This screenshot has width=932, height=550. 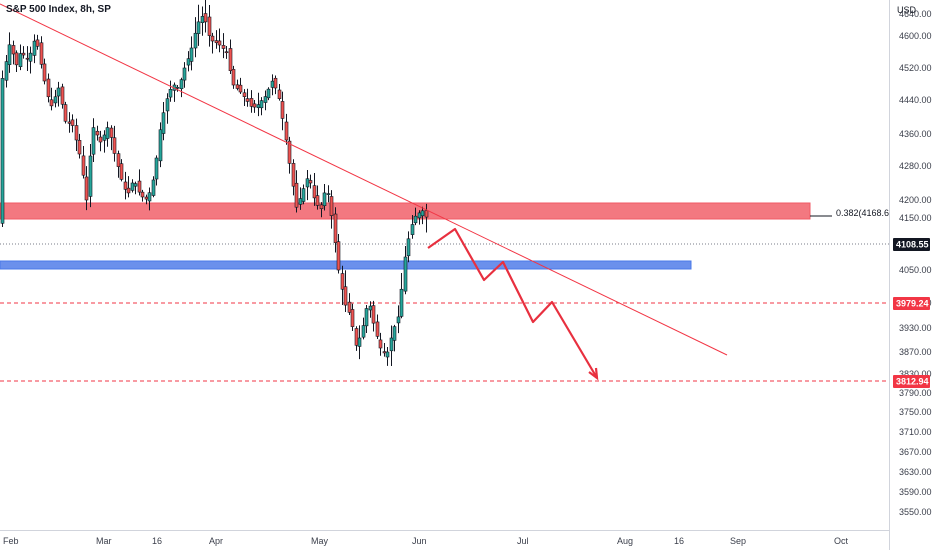 What do you see at coordinates (915, 166) in the screenshot?
I see `price-tick-label: 4280.00` at bounding box center [915, 166].